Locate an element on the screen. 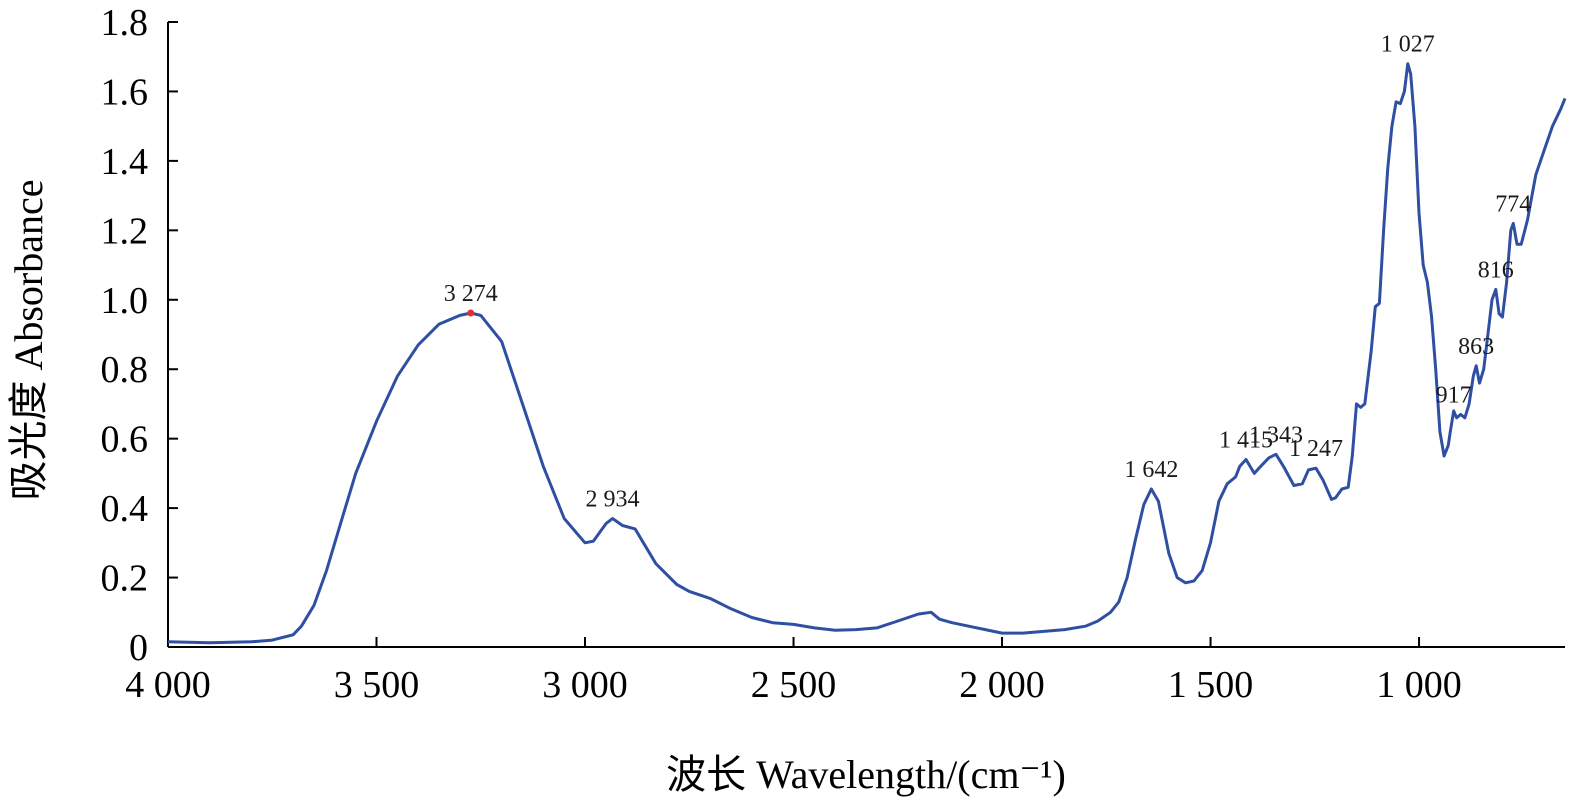  y-tick-label: 0.4 is located at coordinates (125, 509).